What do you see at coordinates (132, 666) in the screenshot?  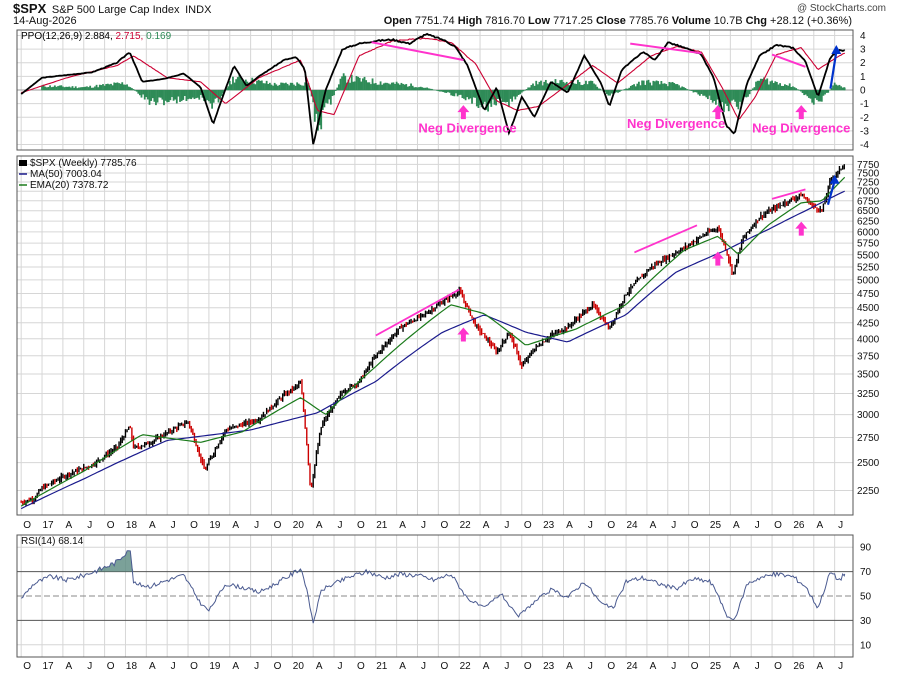 I see `x-axis-label-bottom: 18` at bounding box center [132, 666].